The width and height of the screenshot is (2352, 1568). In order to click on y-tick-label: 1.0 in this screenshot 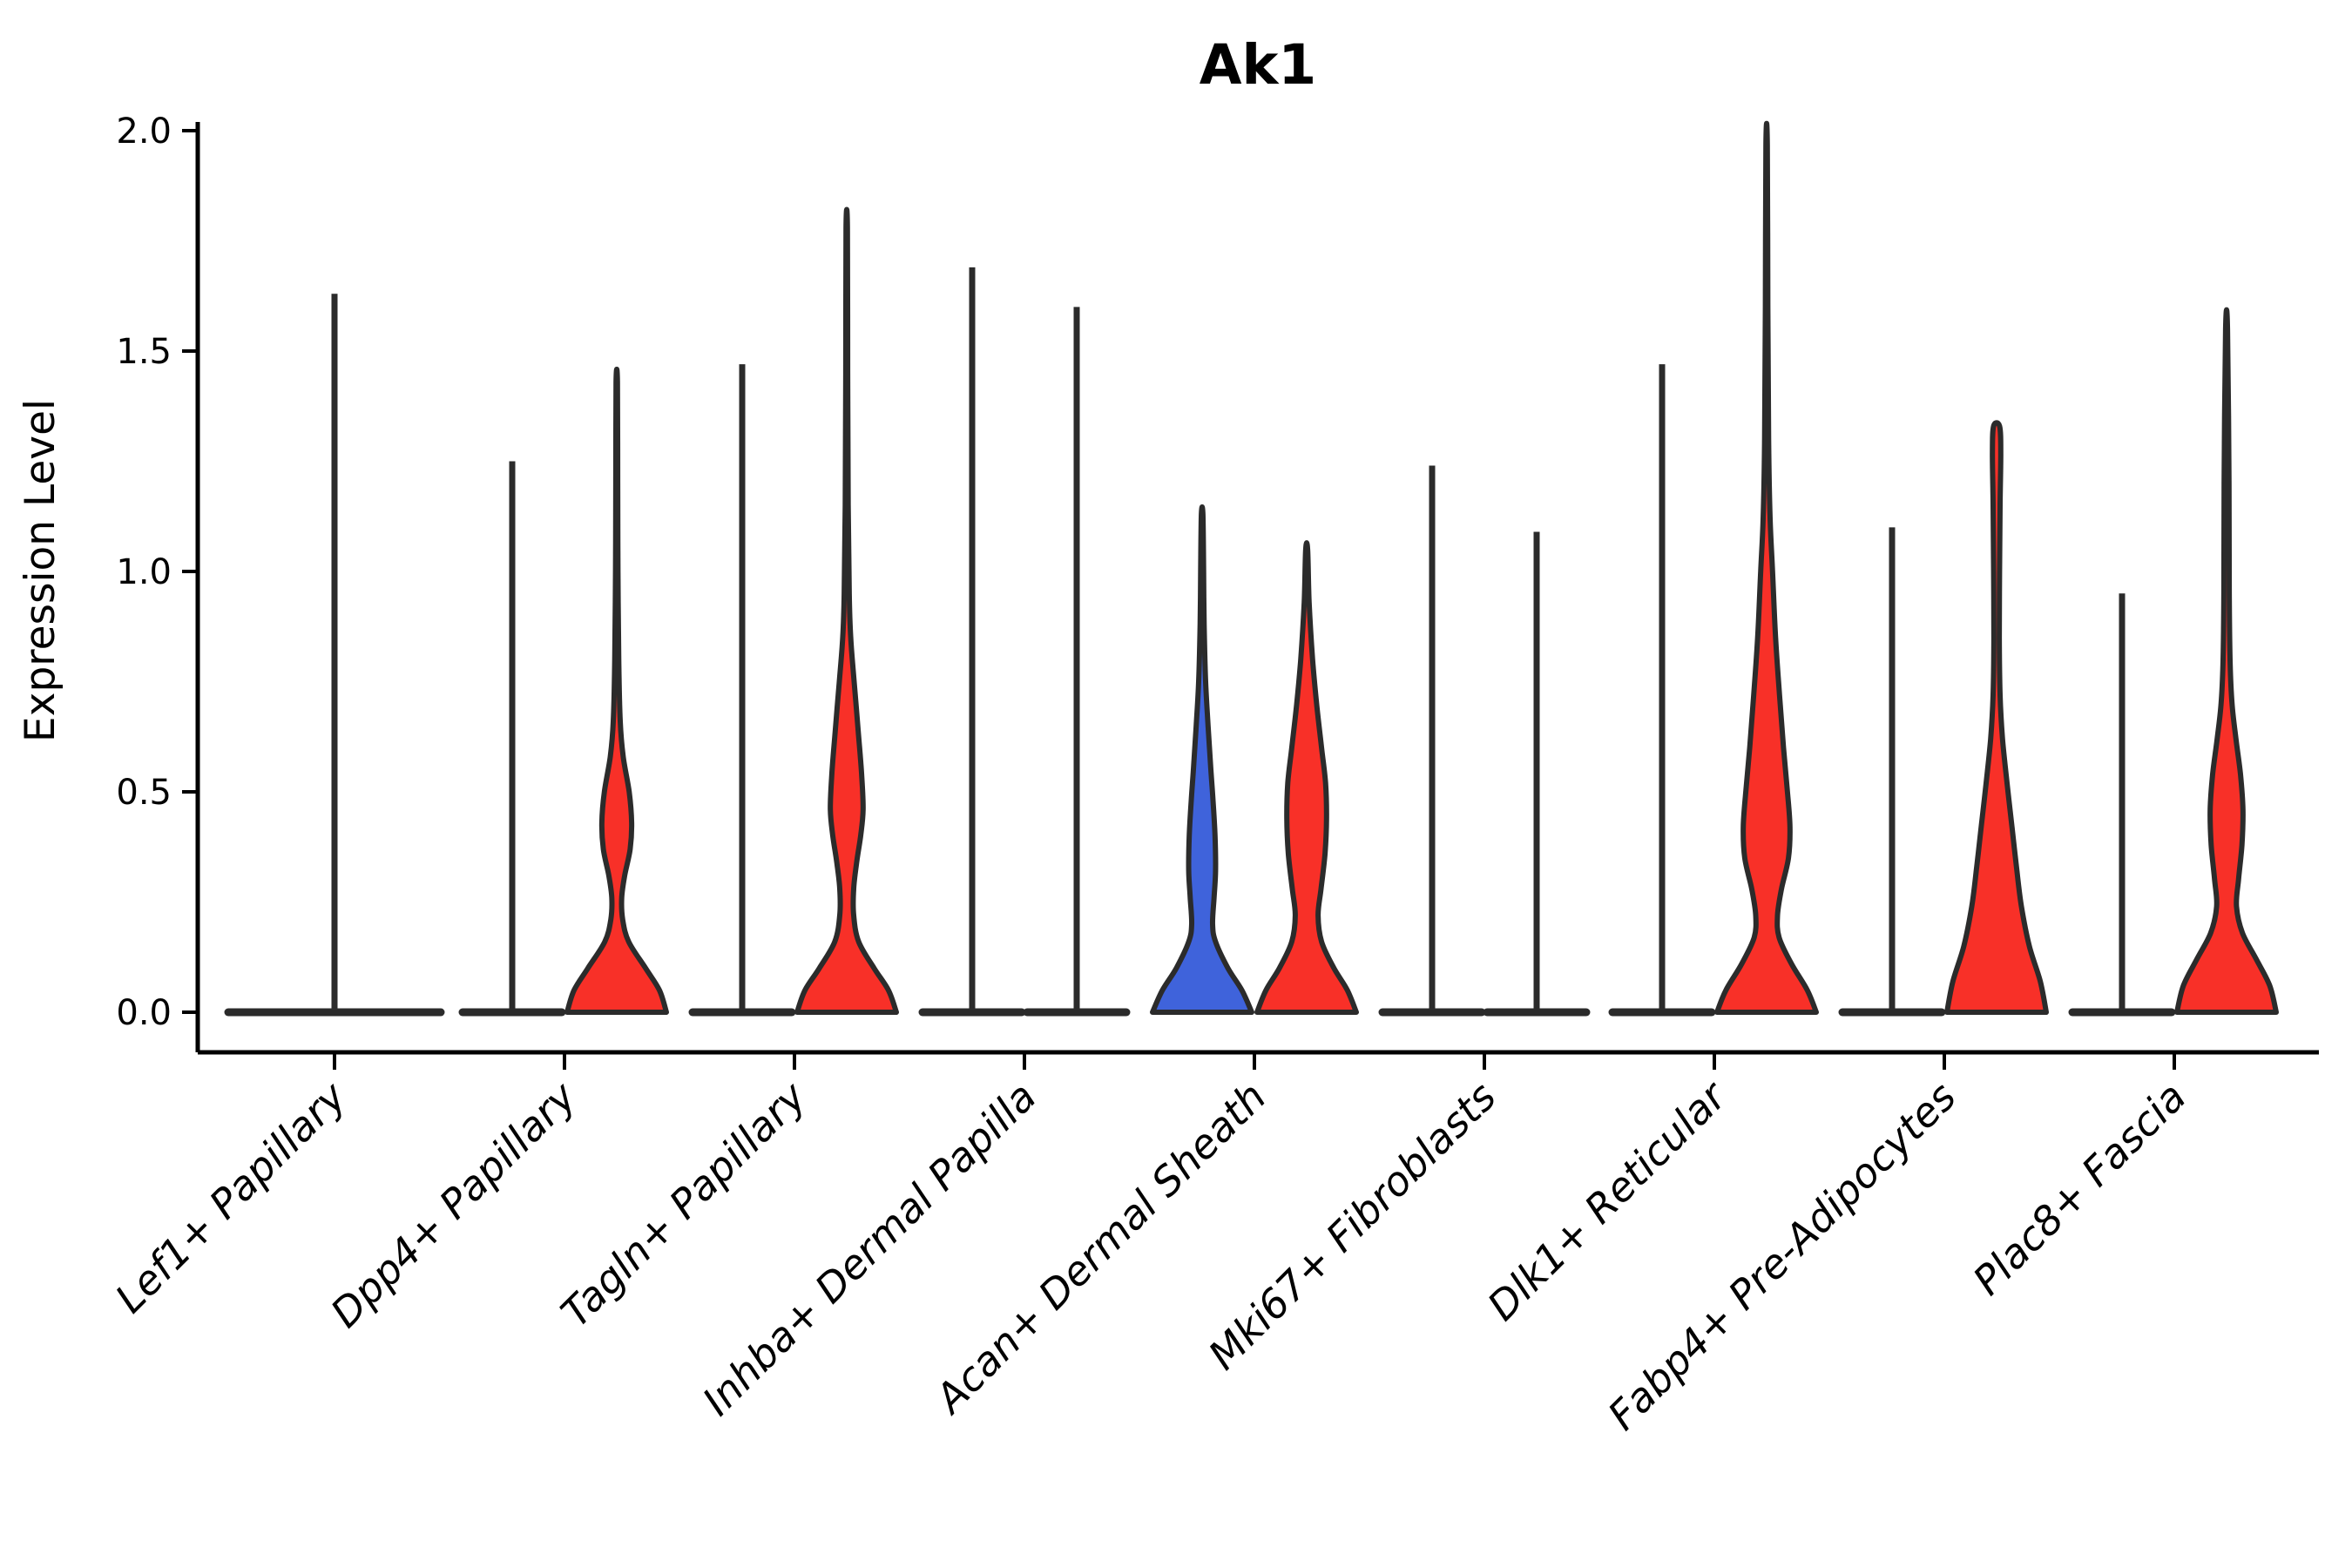, I will do `click(144, 572)`.